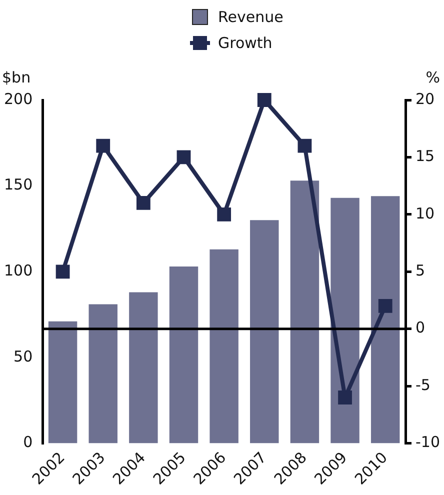 Image resolution: width=444 pixels, height=495 pixels. I want to click on legend-label: Revenue, so click(251, 17).